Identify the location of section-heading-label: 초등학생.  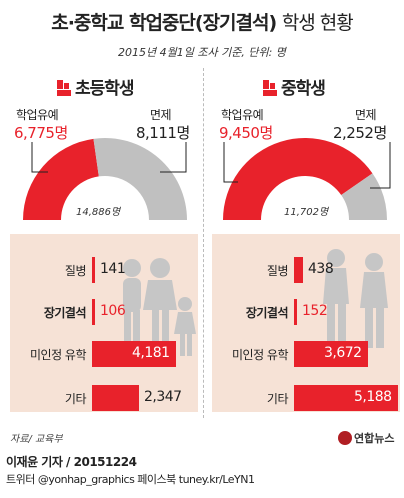
(105, 89).